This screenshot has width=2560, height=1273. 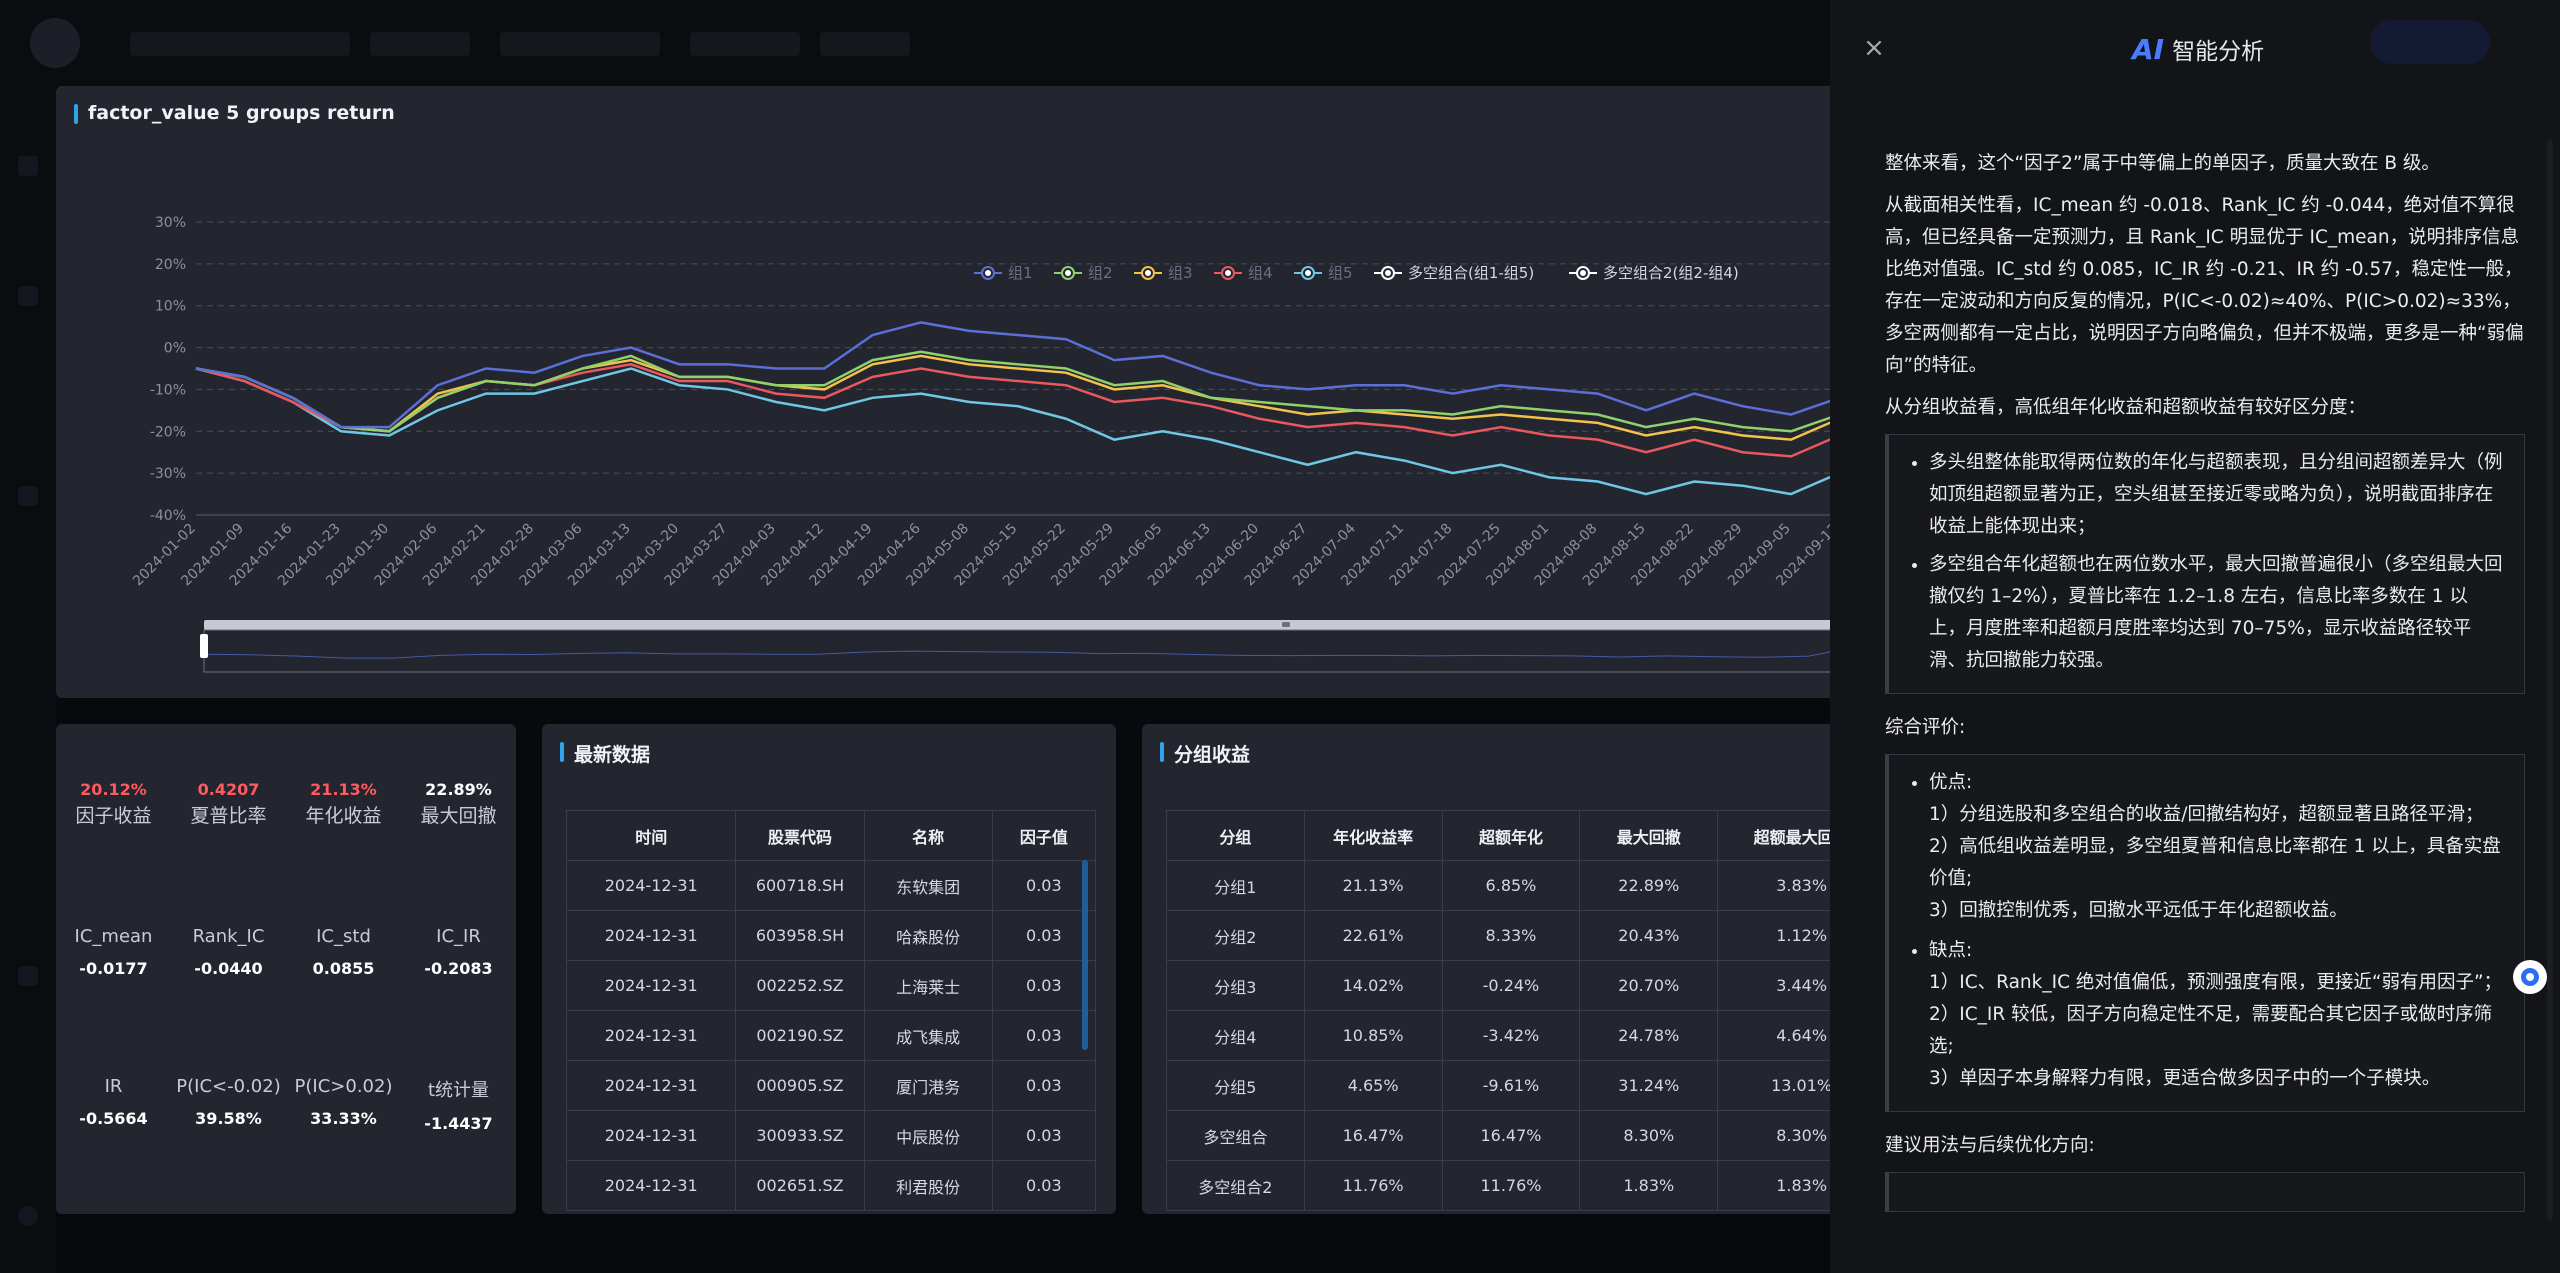 I want to click on analysis-paragraph: 从分组收益看，高低组年化收益和超额收益有较好区分度：, so click(x=2126, y=407).